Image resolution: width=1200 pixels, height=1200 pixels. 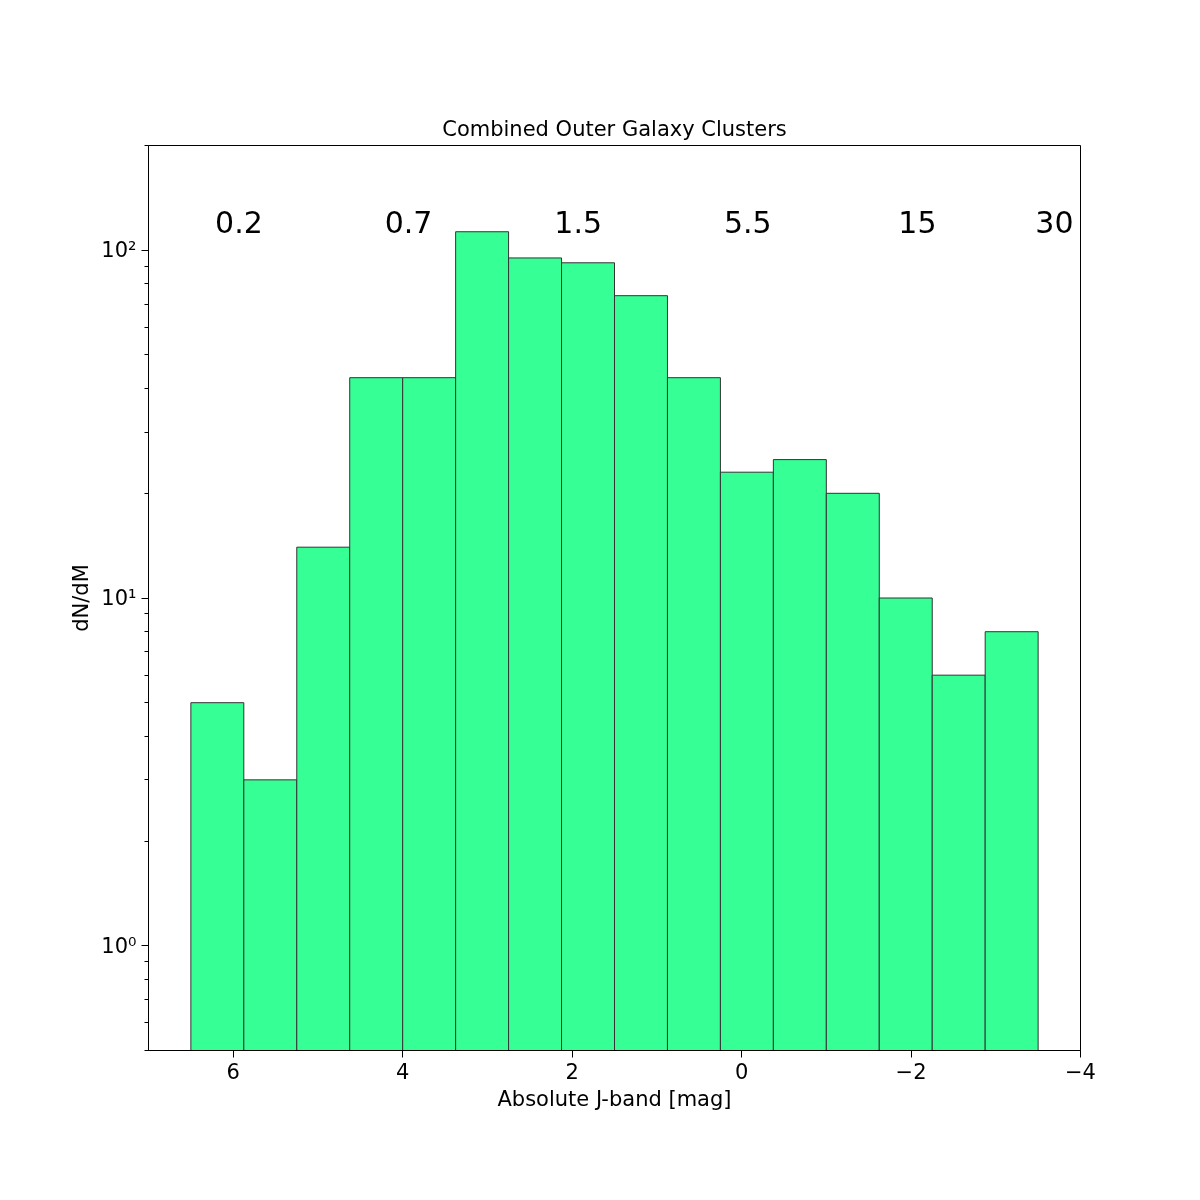 What do you see at coordinates (614, 128) in the screenshot?
I see `chart-title: Combined Outer Galaxy Clusters` at bounding box center [614, 128].